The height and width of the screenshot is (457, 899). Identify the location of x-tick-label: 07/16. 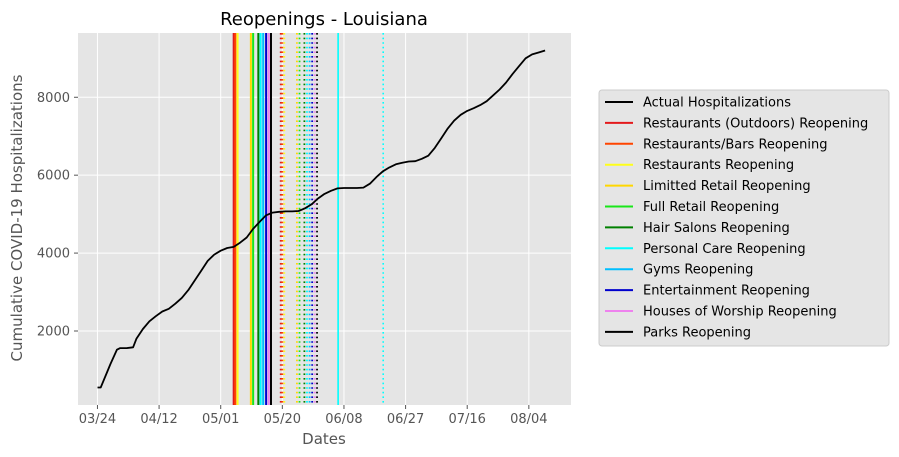
(466, 419).